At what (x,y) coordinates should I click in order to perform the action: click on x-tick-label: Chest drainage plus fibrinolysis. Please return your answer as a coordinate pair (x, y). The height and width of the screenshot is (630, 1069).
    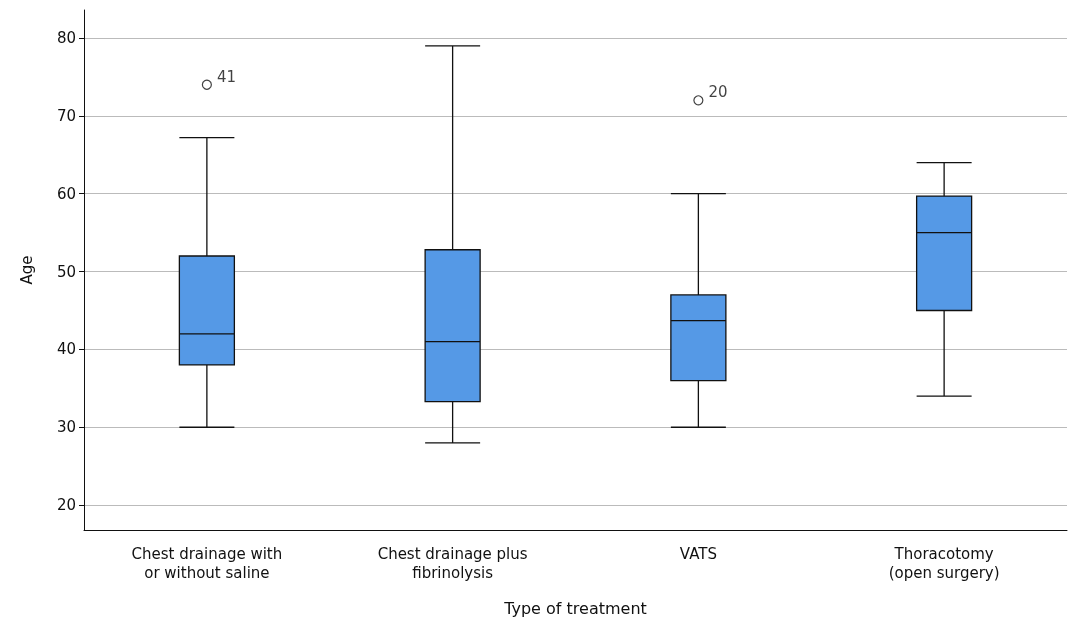
    Looking at the image, I should click on (452, 563).